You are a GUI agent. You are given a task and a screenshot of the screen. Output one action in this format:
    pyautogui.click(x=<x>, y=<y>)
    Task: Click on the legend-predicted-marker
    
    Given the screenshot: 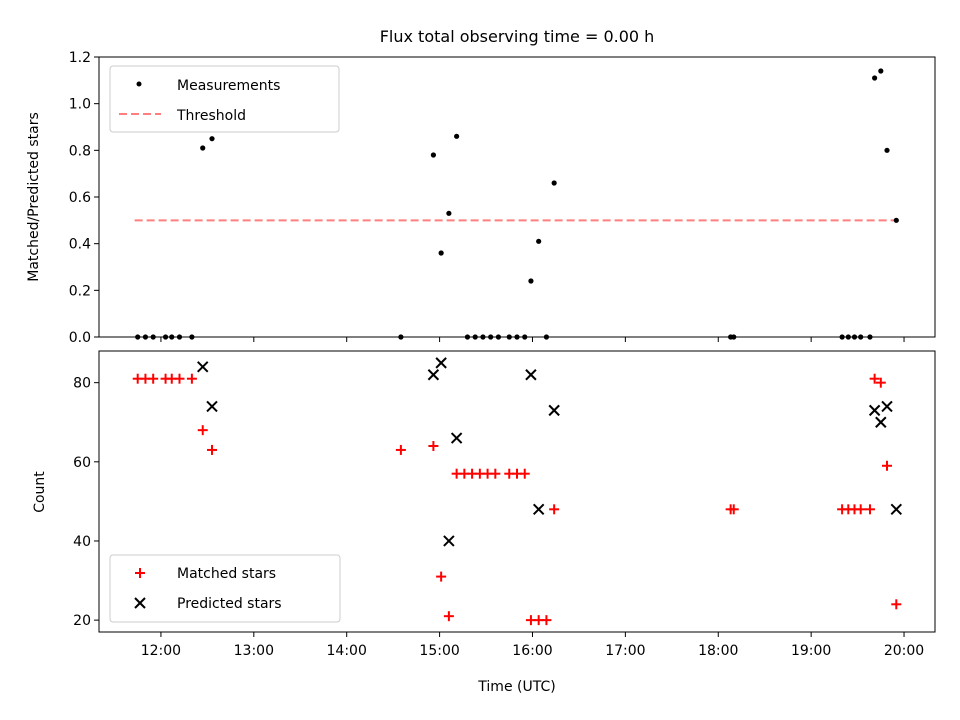 What is the action you would take?
    pyautogui.click(x=140, y=603)
    